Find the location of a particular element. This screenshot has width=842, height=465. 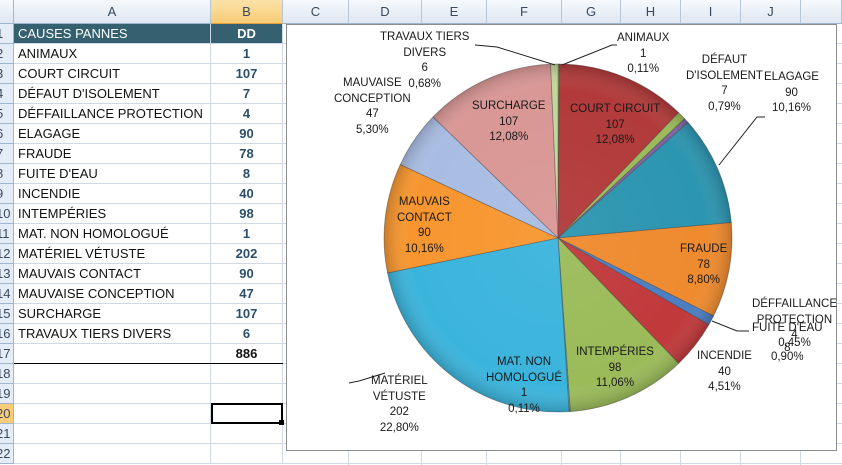

value-cell: 6 is located at coordinates (247, 334).